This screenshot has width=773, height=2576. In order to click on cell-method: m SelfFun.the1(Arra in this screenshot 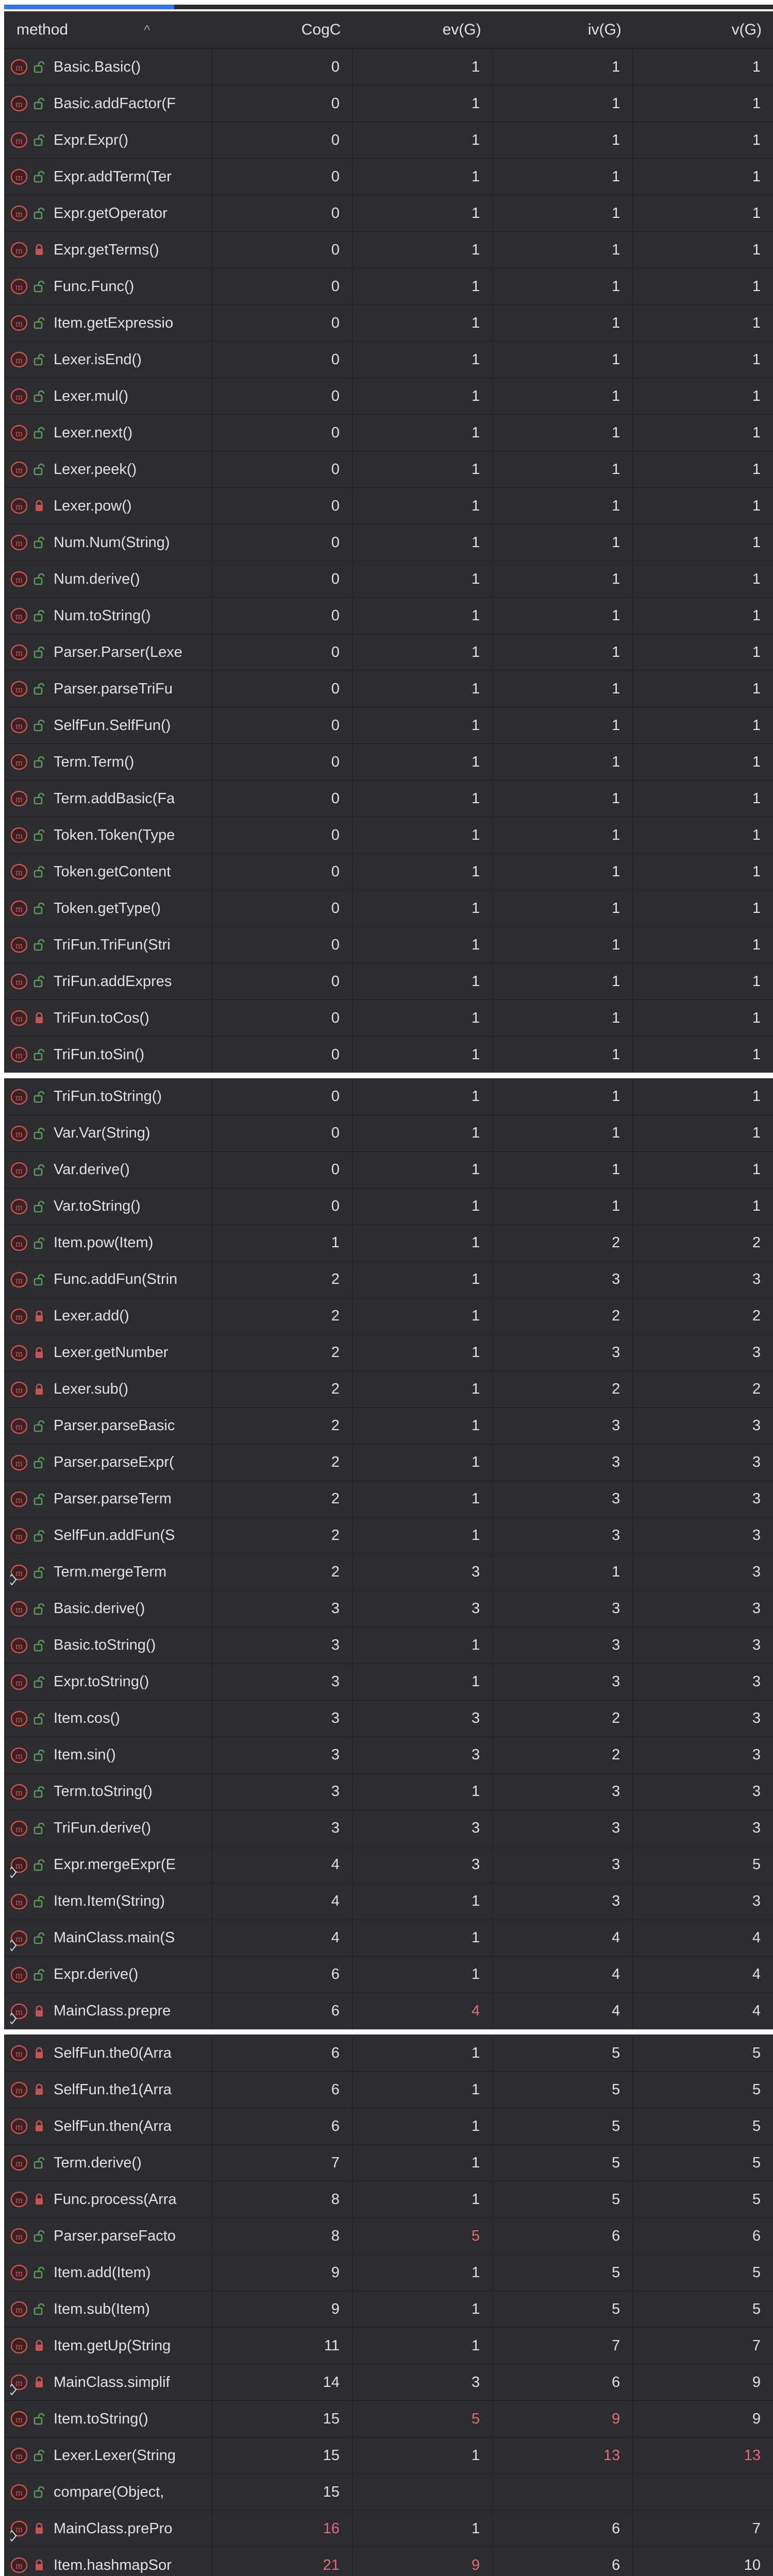, I will do `click(108, 2089)`.